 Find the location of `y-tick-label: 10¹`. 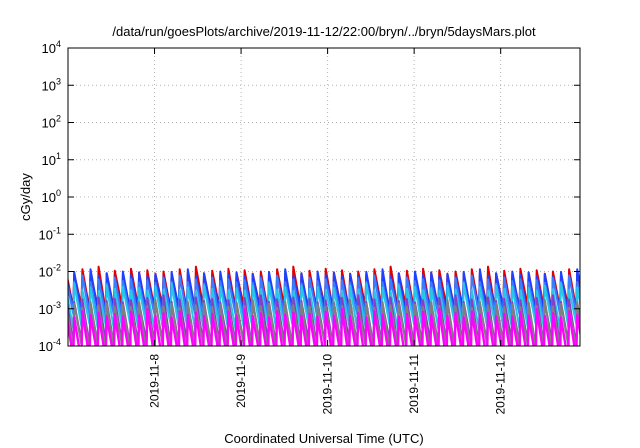

y-tick-label: 10¹ is located at coordinates (51, 159).